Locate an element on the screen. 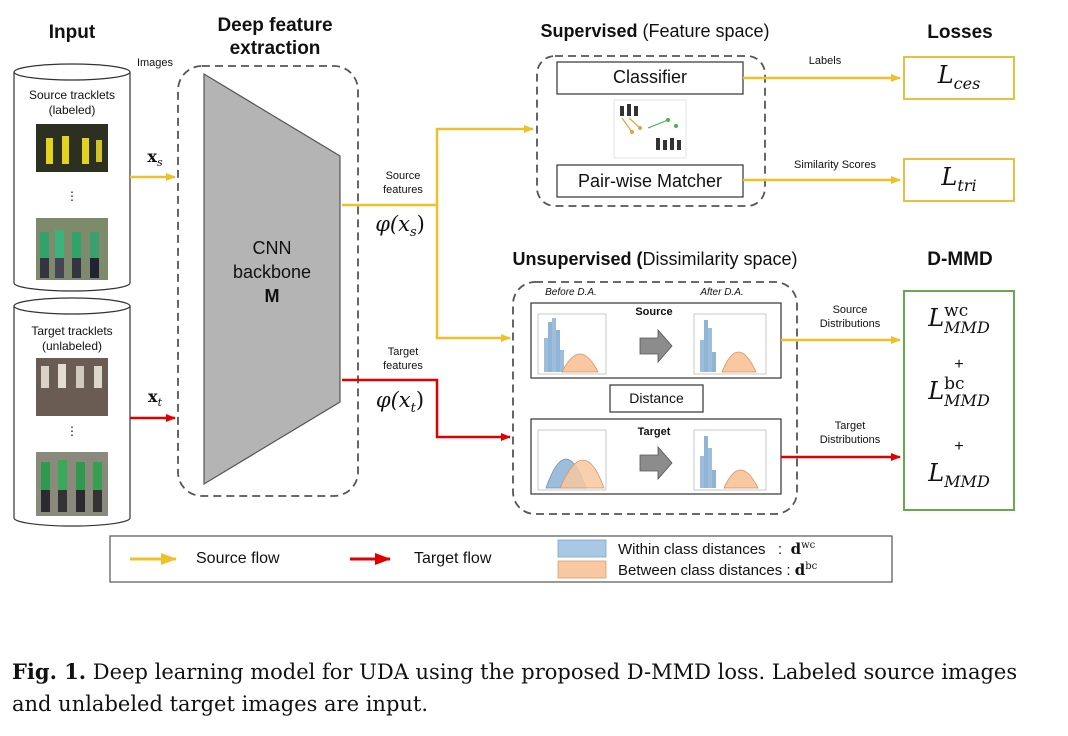 The height and width of the screenshot is (736, 1068). classifier-label: Classifier is located at coordinates (649, 77).